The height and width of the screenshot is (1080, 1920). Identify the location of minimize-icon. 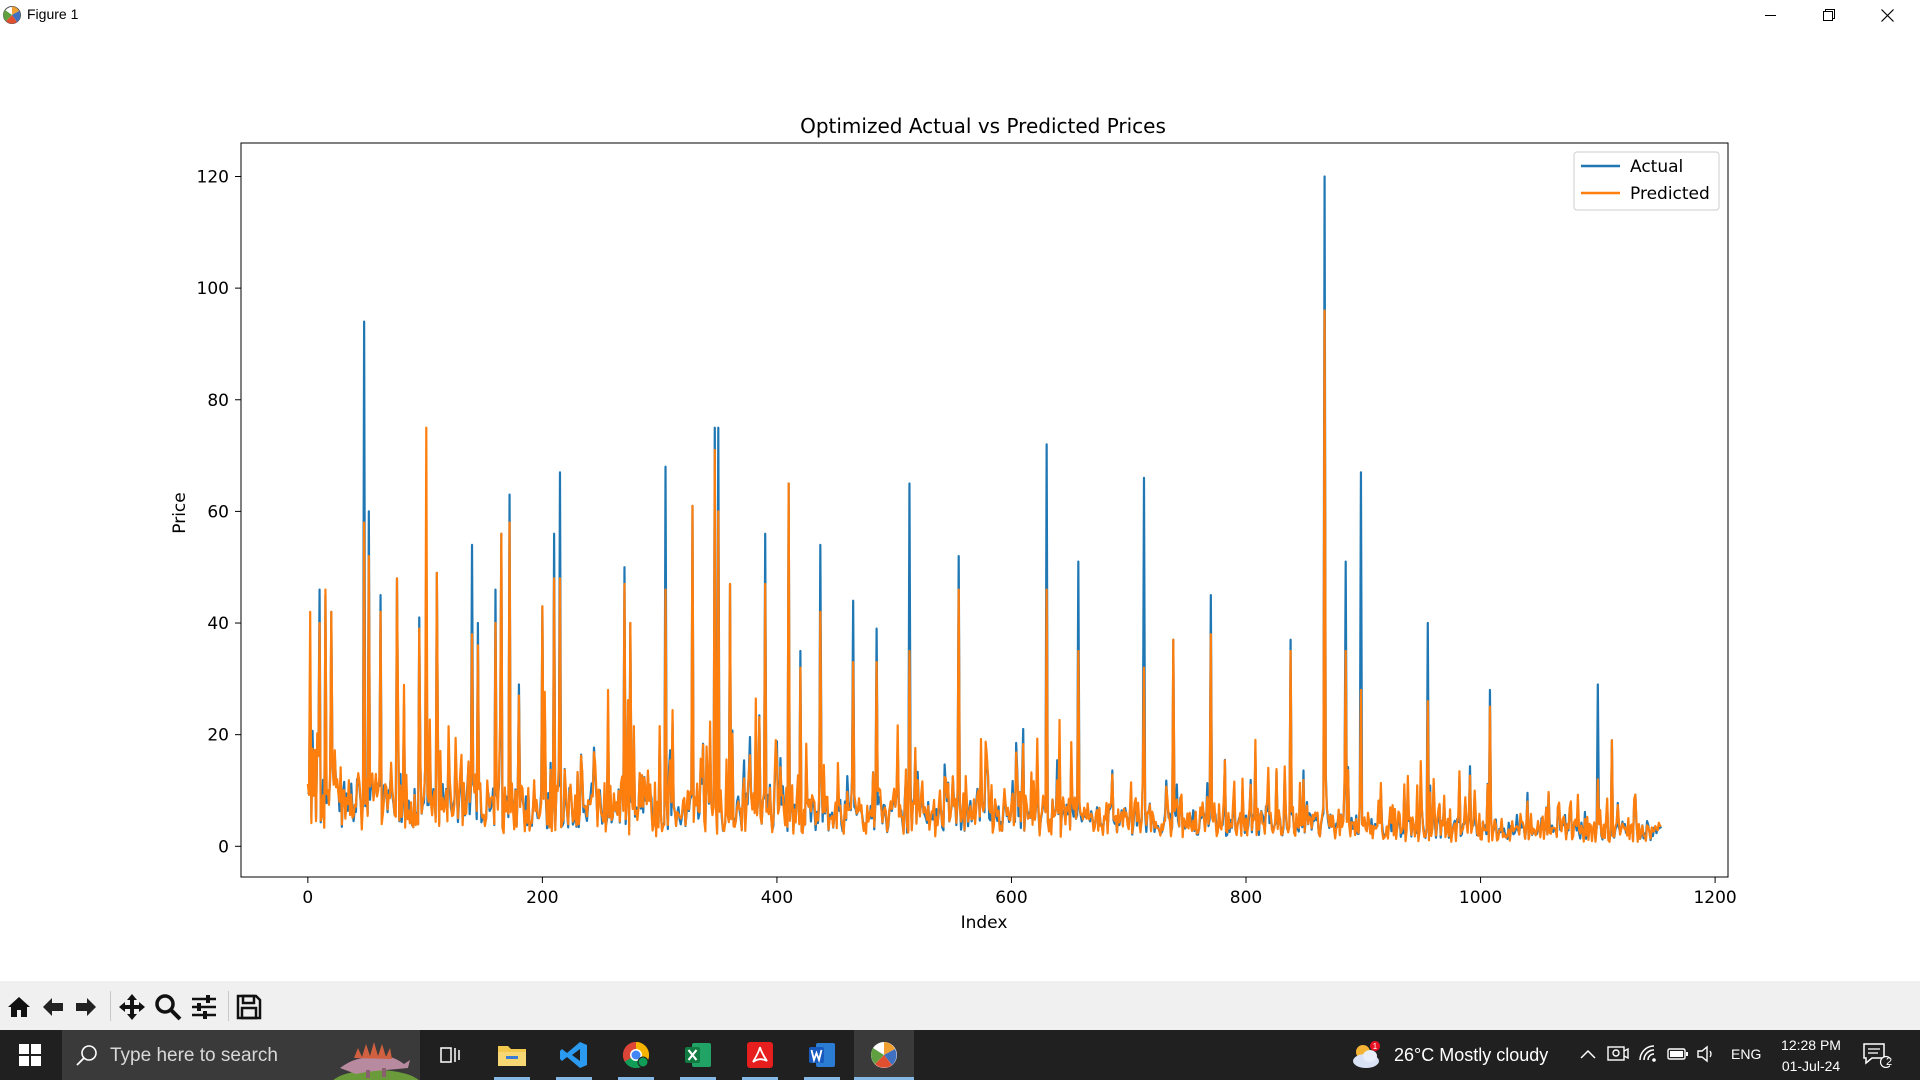
(1770, 15).